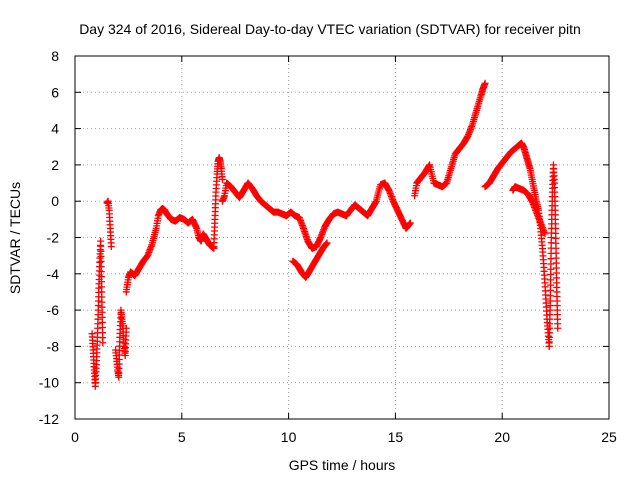 Image resolution: width=640 pixels, height=480 pixels. What do you see at coordinates (53, 346) in the screenshot?
I see `y-tick-label: -8` at bounding box center [53, 346].